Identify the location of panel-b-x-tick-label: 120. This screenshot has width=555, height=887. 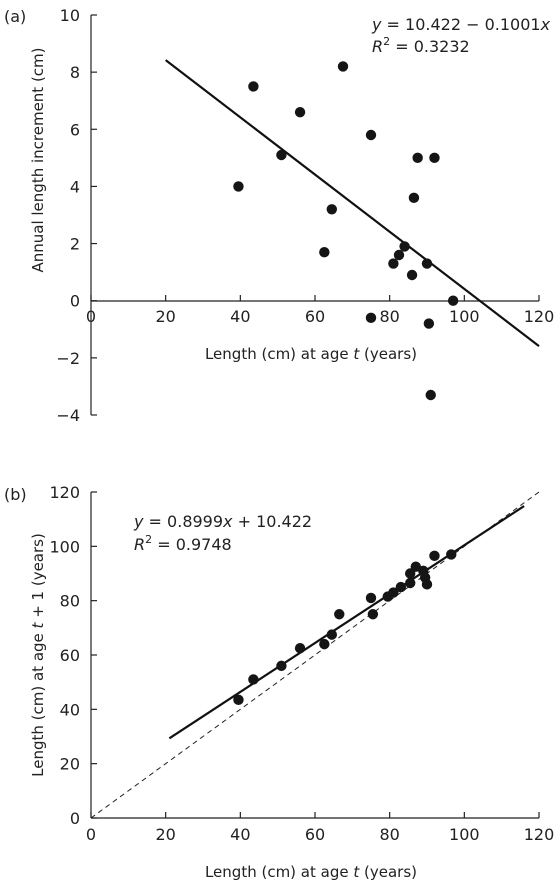
(539, 834).